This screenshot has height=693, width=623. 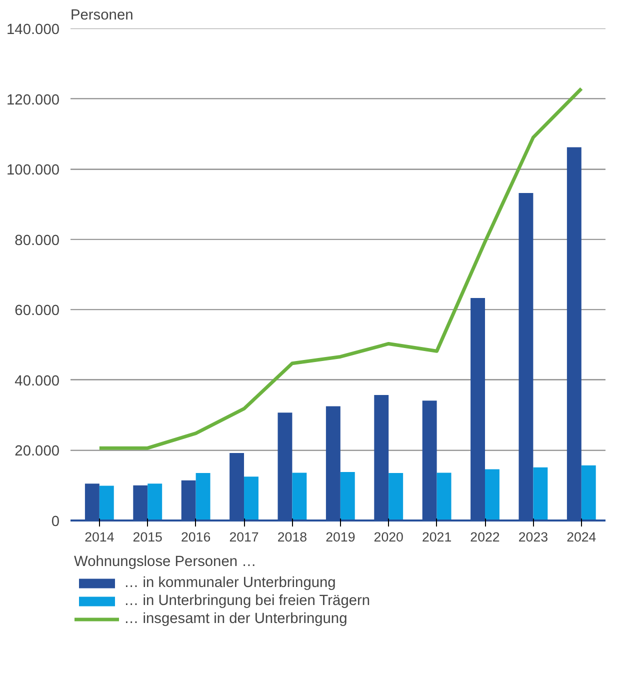 I want to click on x-tick-label: 2018, so click(x=292, y=537).